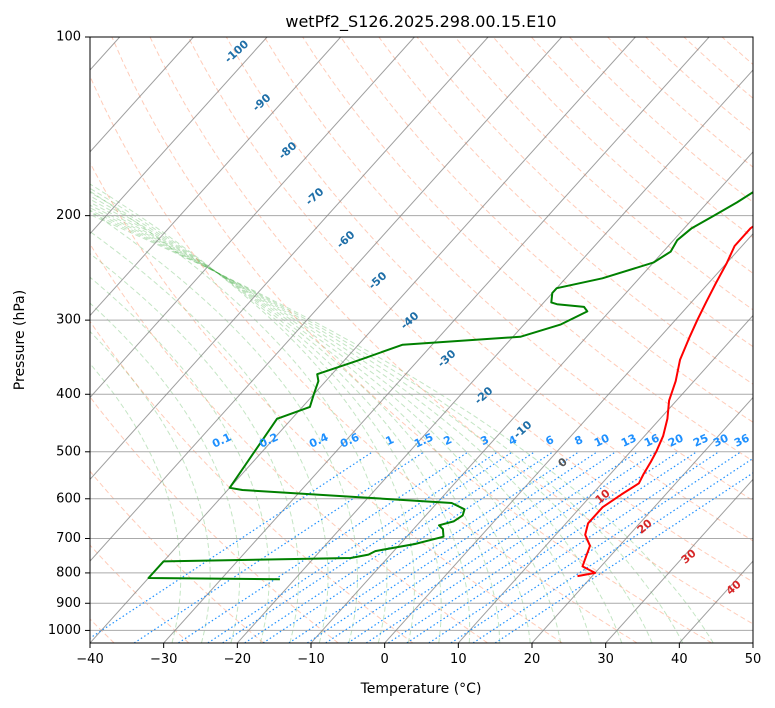 The height and width of the screenshot is (708, 775). Describe the element at coordinates (315, 196) in the screenshot. I see `dry-adiabat-label: -70` at that location.